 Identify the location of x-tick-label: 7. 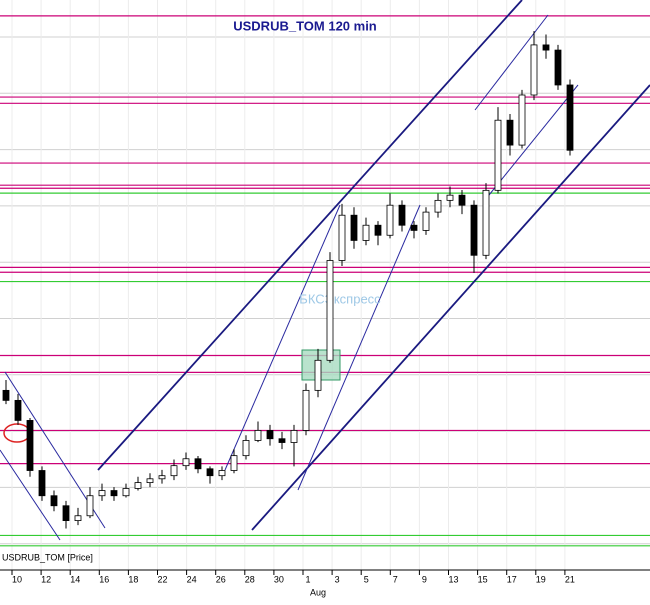
(395, 579).